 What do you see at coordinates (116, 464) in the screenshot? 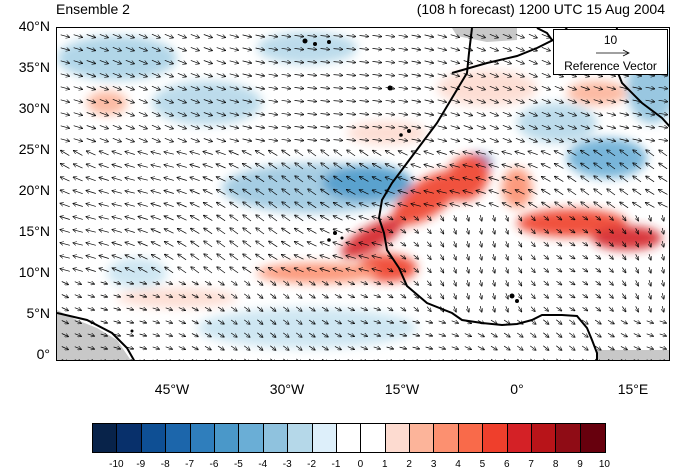
I see `colorbar-tick-label: -10` at bounding box center [116, 464].